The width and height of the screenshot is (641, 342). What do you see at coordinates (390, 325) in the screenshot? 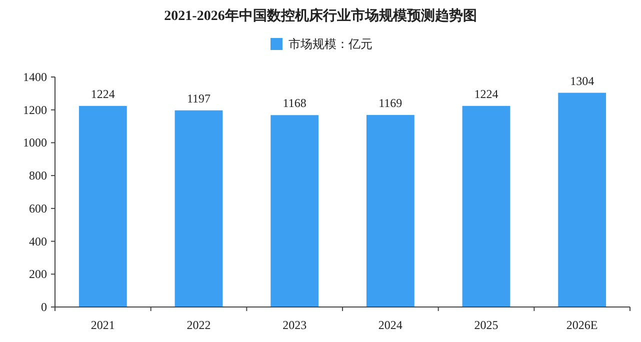
I see `x-tick-label: 2024` at bounding box center [390, 325].